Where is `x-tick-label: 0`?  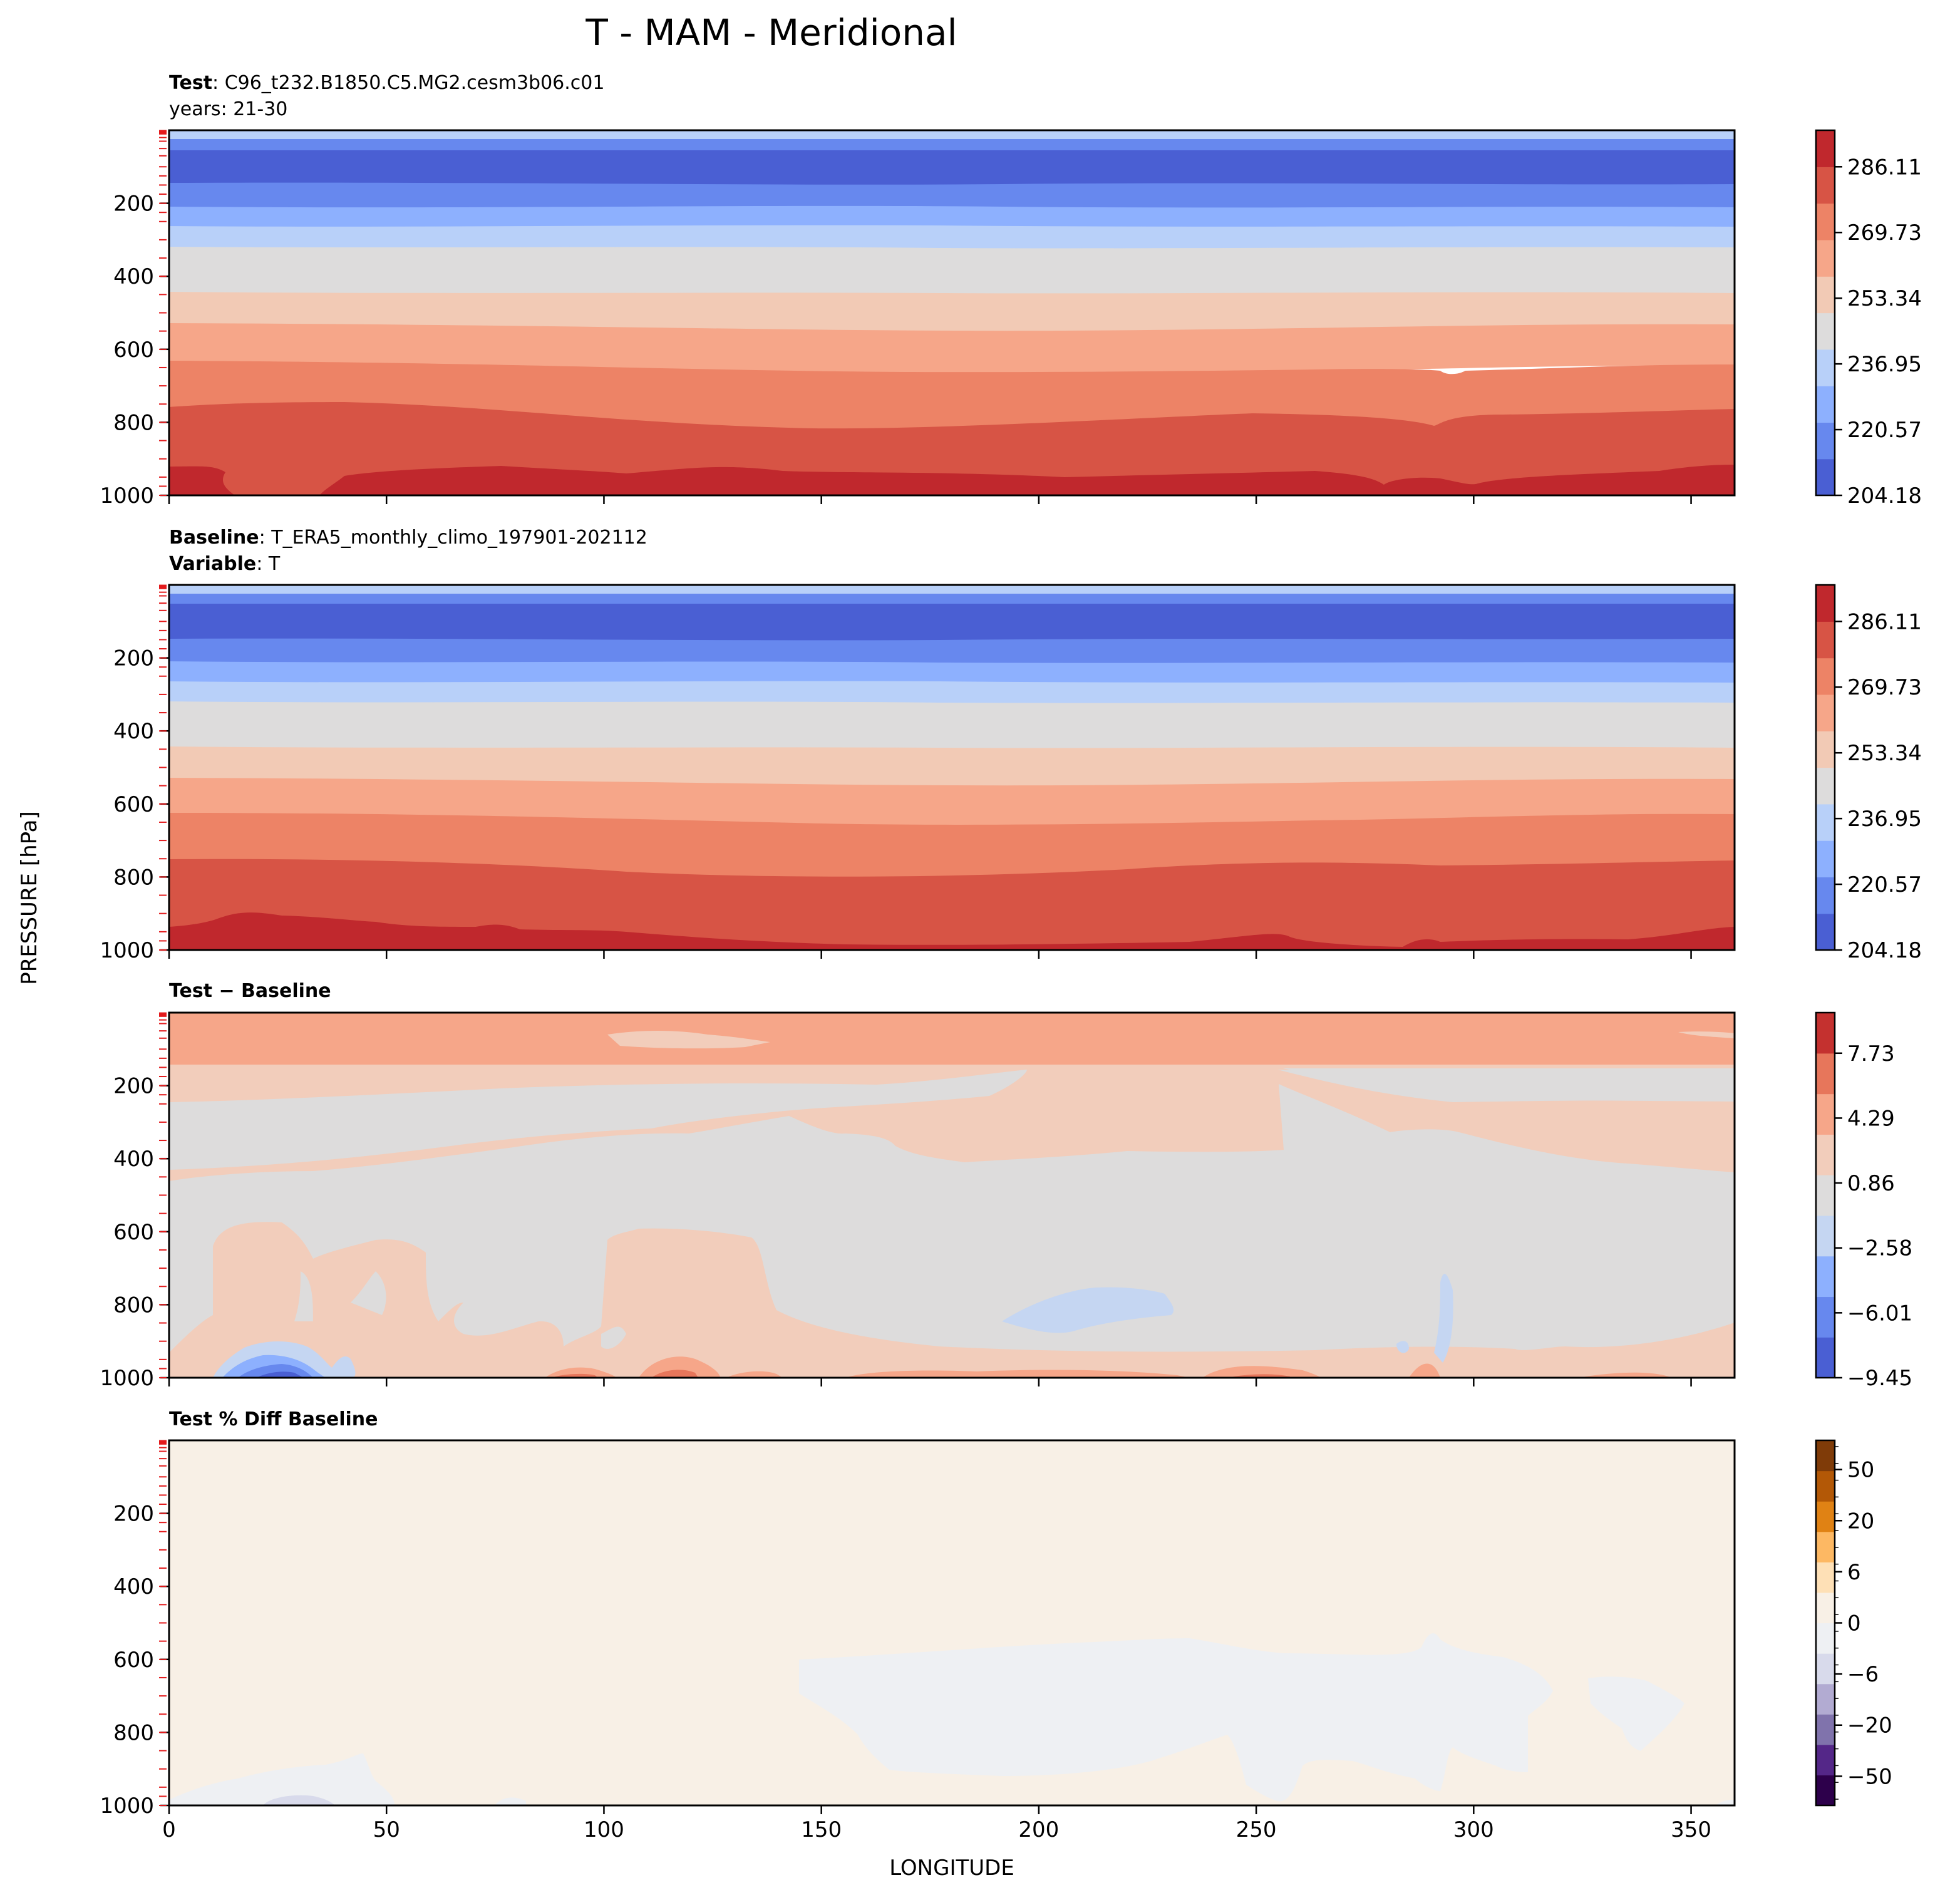 x-tick-label: 0 is located at coordinates (169, 1829).